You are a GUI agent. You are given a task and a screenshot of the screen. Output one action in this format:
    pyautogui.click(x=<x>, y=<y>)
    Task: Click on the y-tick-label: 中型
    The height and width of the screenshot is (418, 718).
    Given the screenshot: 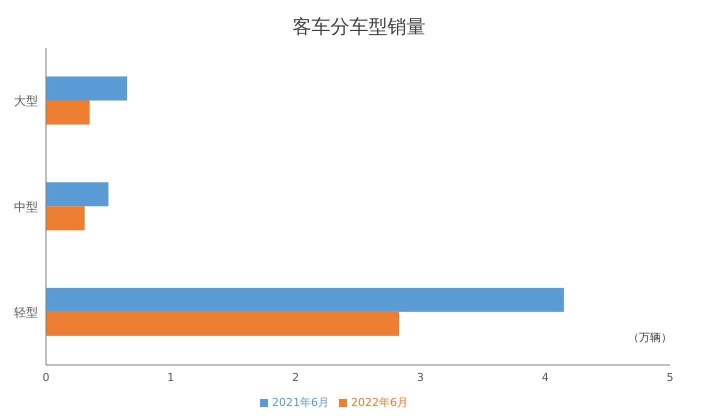 What is the action you would take?
    pyautogui.click(x=26, y=207)
    